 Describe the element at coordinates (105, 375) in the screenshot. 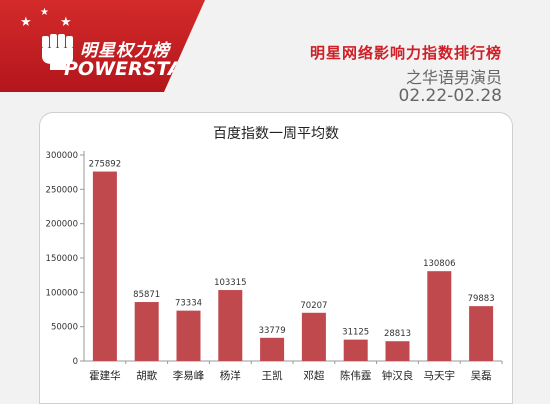

I see `x-tick-label: 霍建华` at that location.